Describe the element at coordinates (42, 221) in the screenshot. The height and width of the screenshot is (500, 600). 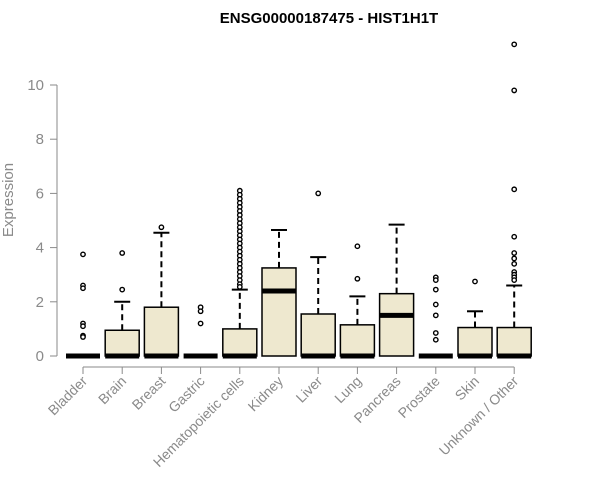
I see `y-axis: 0 2 4 6 8 10` at that location.